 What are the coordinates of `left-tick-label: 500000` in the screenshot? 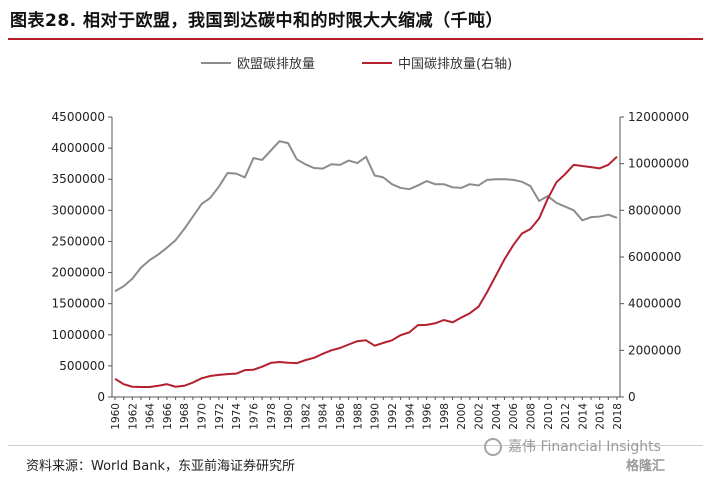 It's located at (82, 366).